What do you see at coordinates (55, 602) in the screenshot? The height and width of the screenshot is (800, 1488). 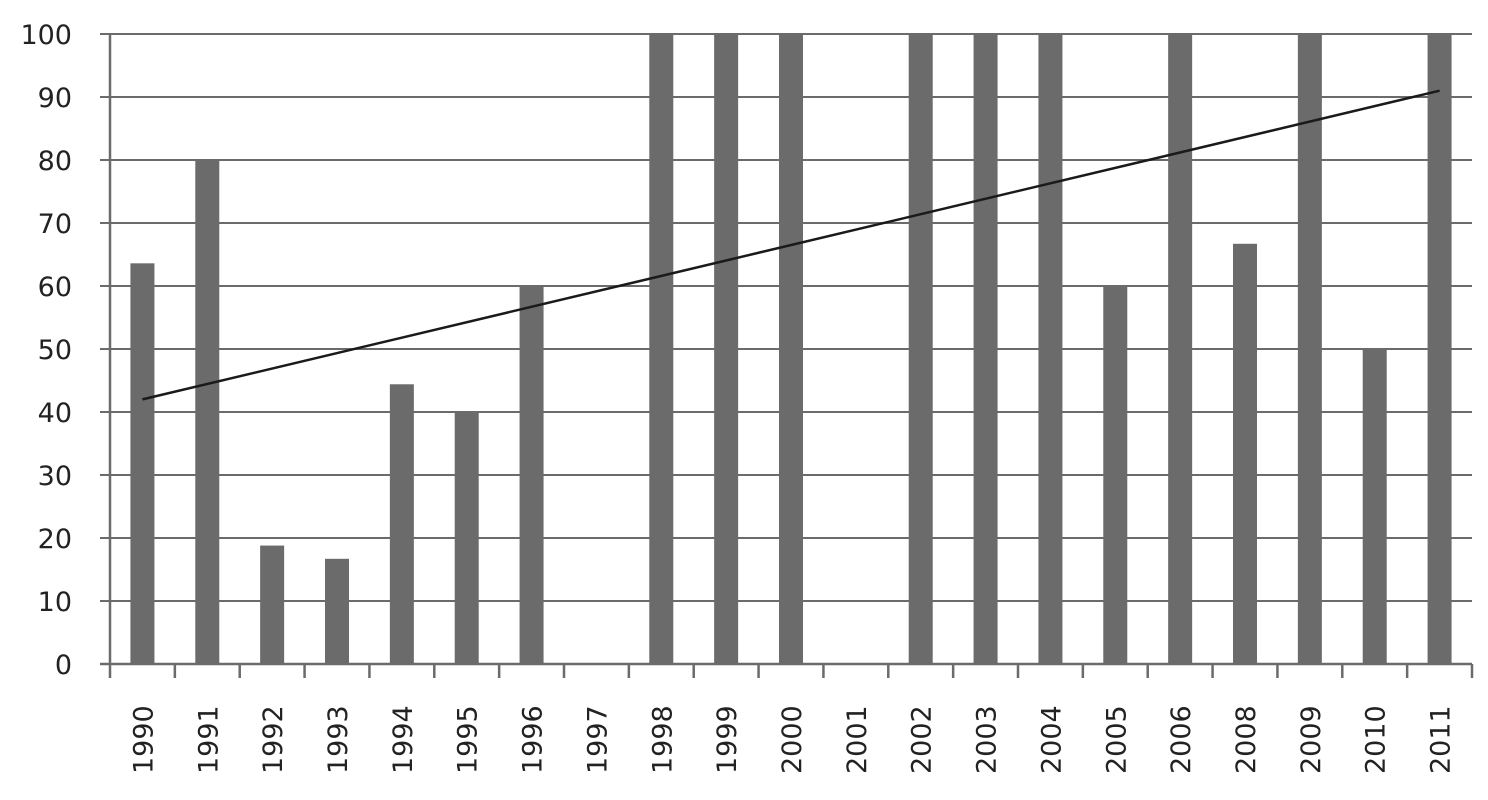 I see `y-tick-label: 10` at bounding box center [55, 602].